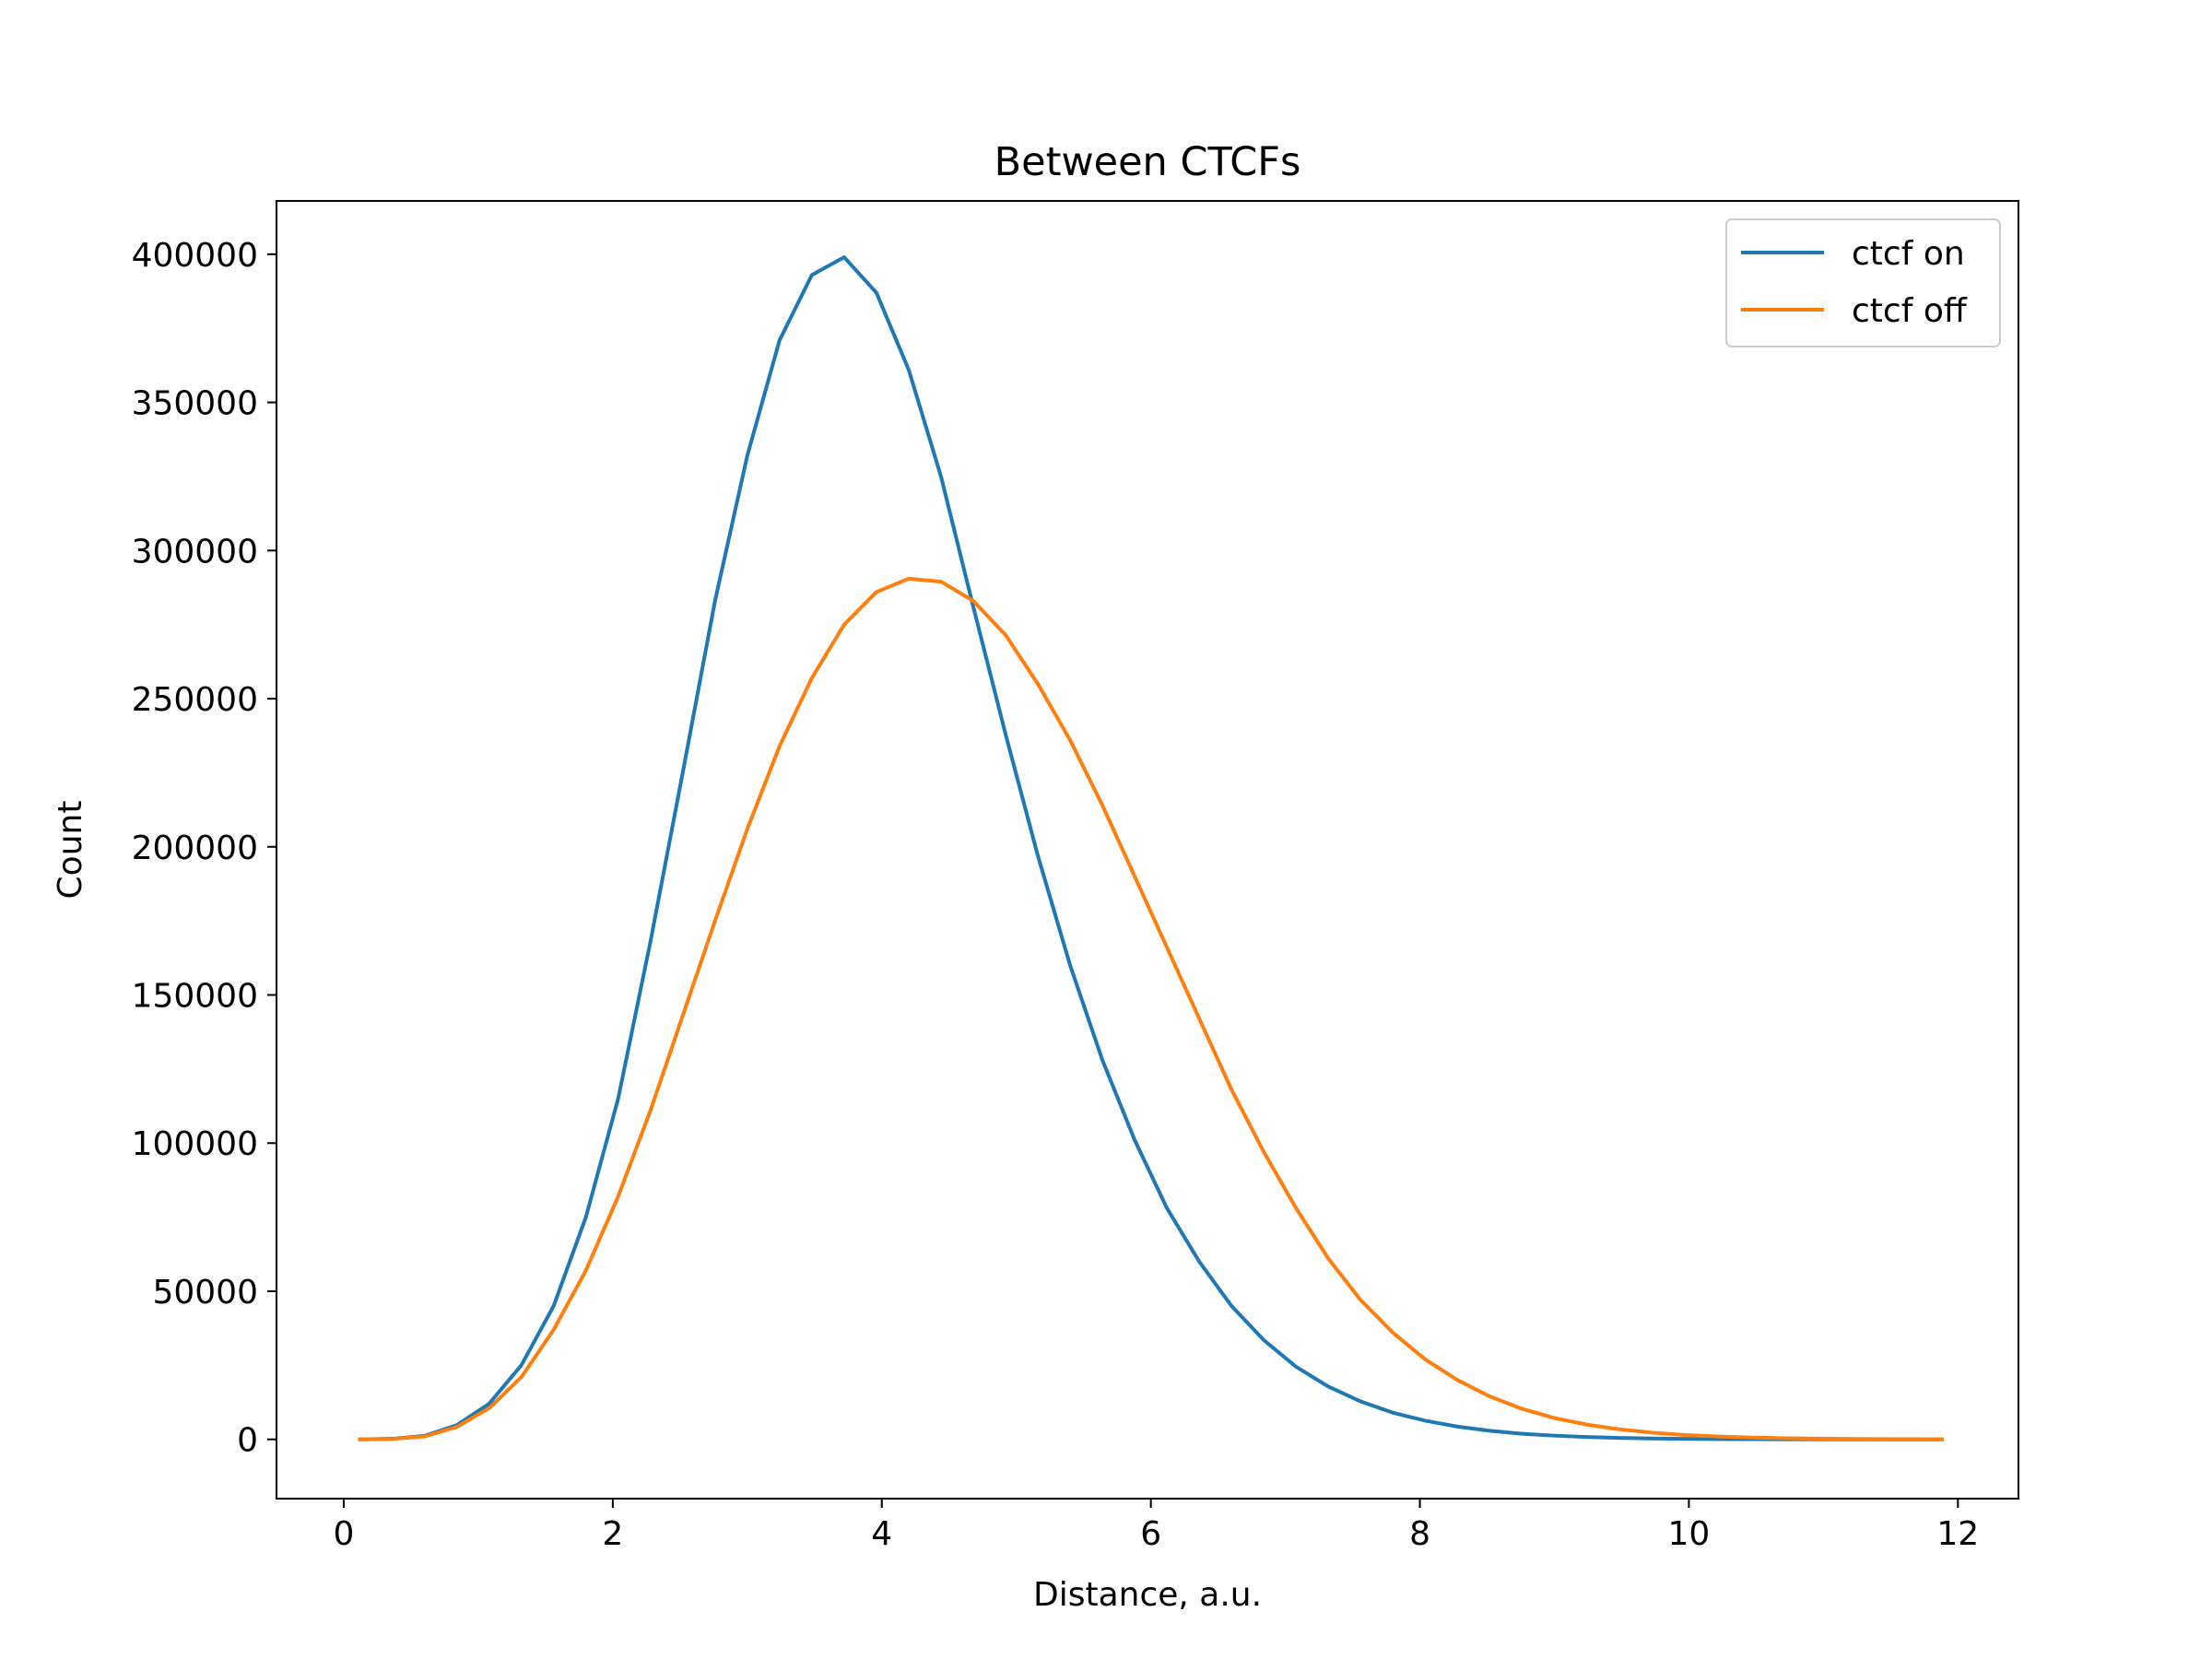 The image size is (2212, 1659). Describe the element at coordinates (195, 1144) in the screenshot. I see `y-tick-label: 100000` at that location.